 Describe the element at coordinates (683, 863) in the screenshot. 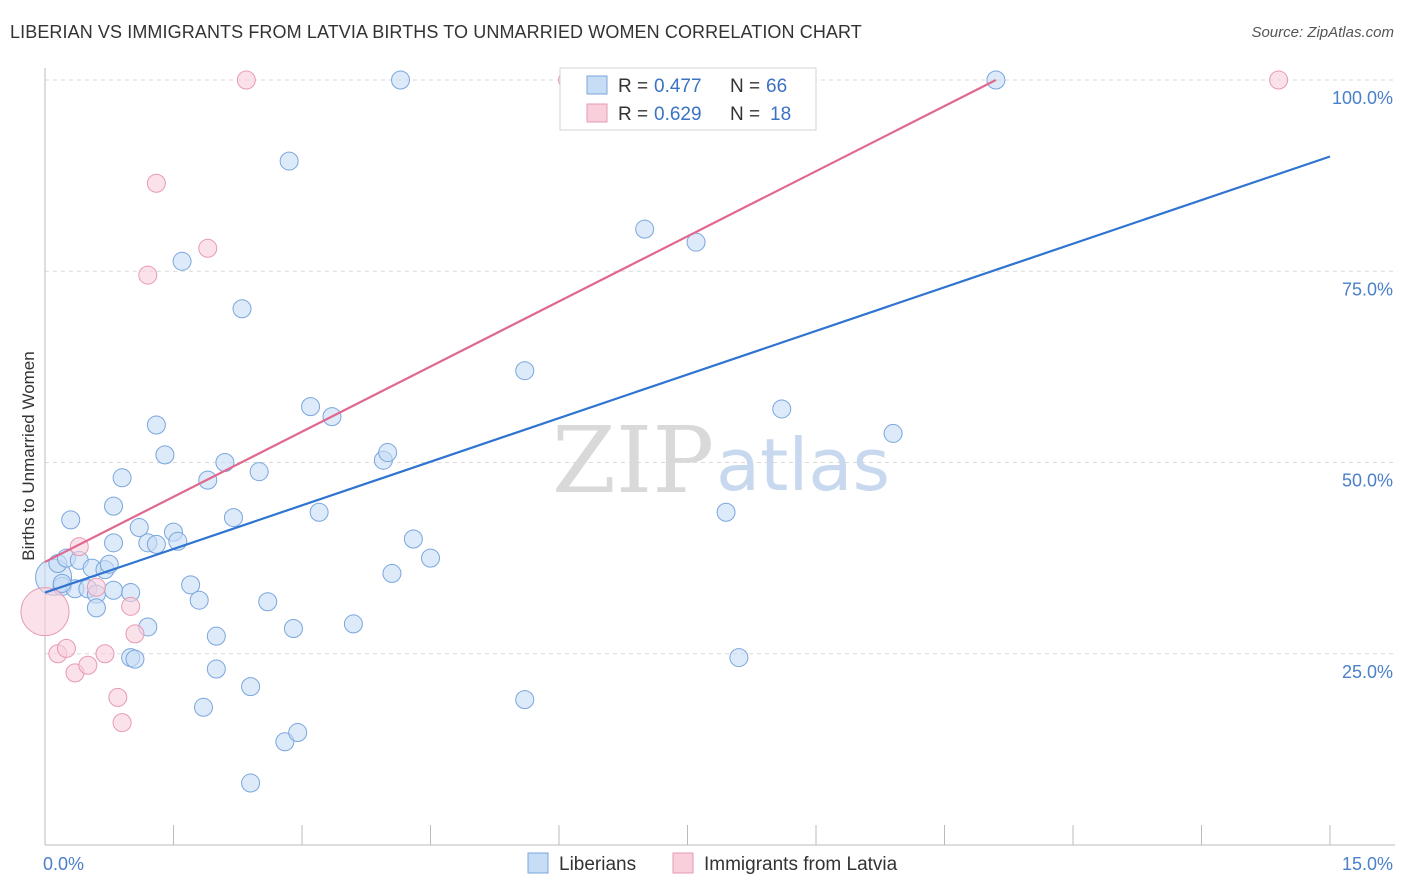

I see `bottom-legend-swatch-latvia` at that location.